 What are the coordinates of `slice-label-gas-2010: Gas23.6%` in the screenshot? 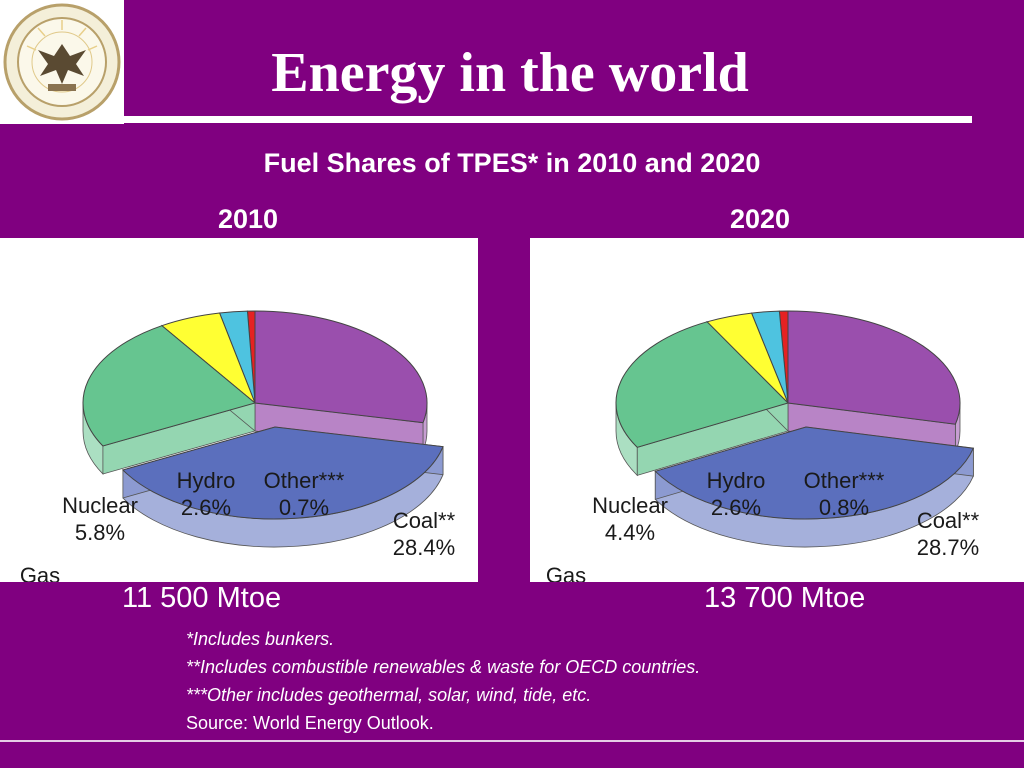 It's located at (40, 572).